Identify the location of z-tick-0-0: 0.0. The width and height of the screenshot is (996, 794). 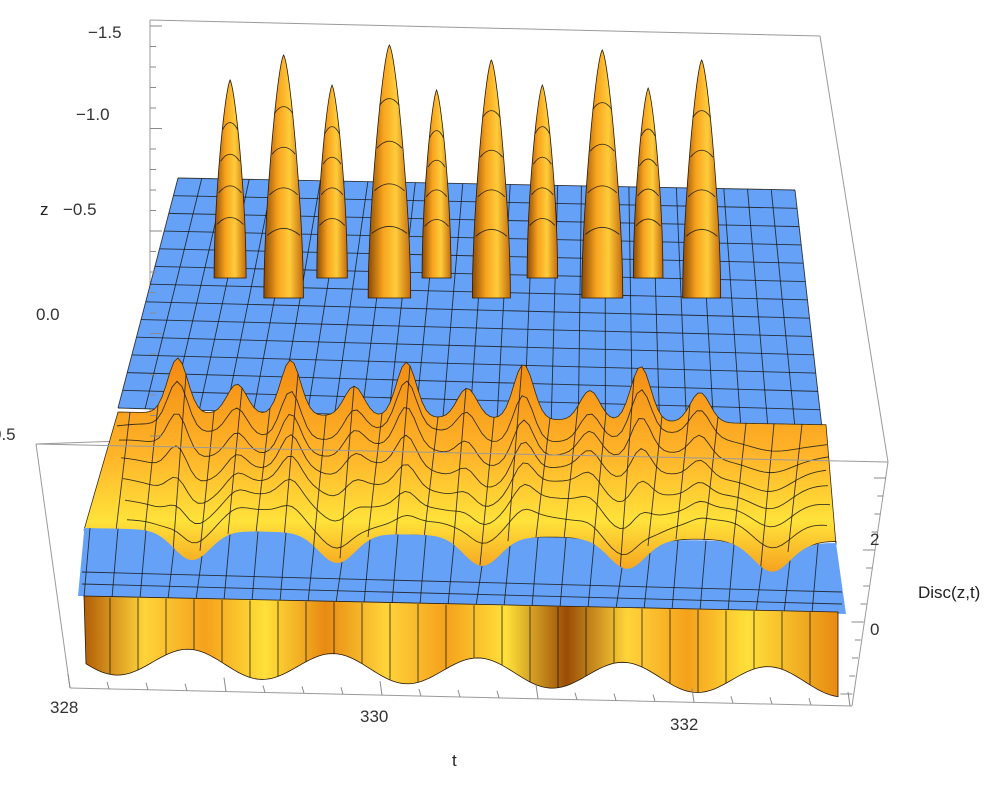
(48, 314).